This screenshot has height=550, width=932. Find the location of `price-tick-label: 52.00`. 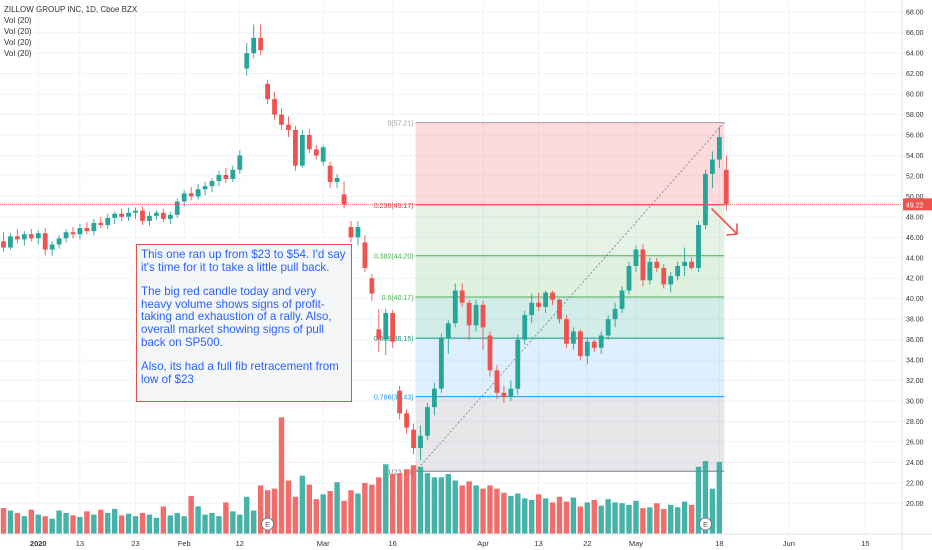

price-tick-label: 52.00 is located at coordinates (915, 176).